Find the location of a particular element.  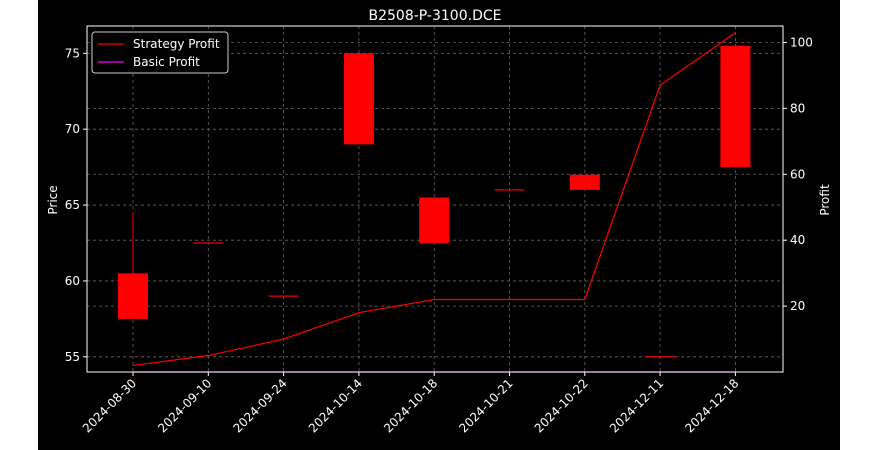

y-tick-label-right: 100 is located at coordinates (801, 42).